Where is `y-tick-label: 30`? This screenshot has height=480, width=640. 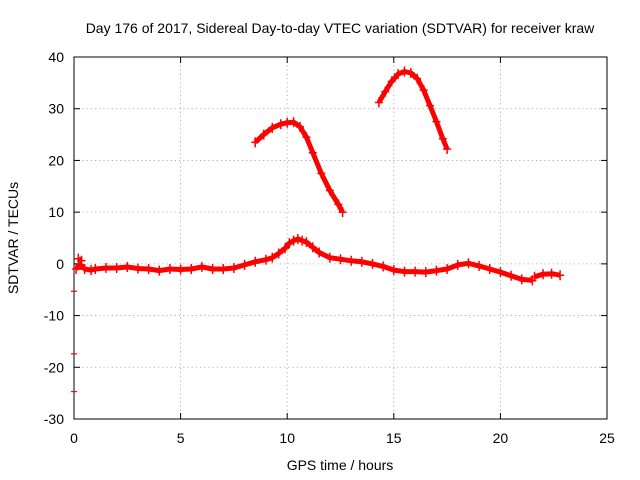 y-tick-label: 30 is located at coordinates (56, 109).